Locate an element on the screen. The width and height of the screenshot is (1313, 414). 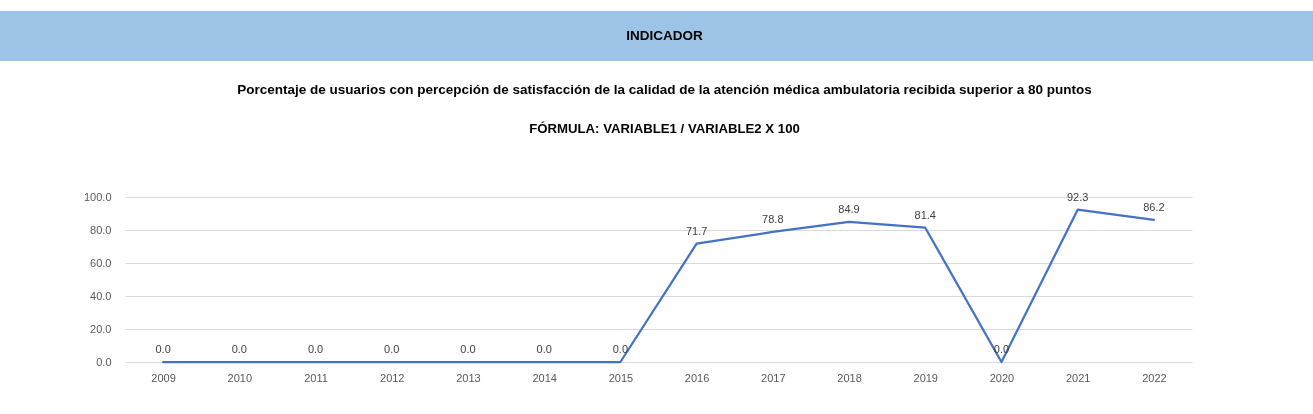
y-tick-label: 60.0 is located at coordinates (101, 262).